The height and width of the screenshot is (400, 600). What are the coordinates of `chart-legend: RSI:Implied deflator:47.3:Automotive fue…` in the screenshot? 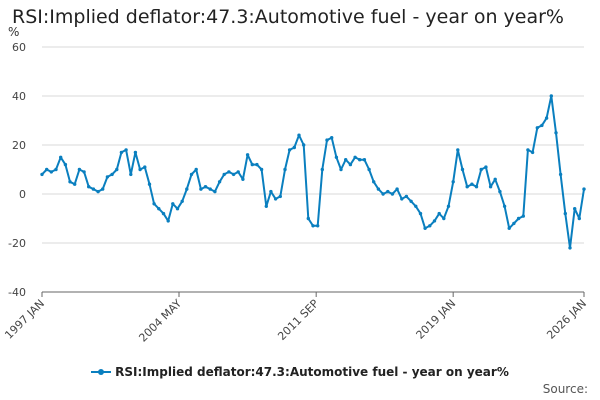 It's located at (300, 372).